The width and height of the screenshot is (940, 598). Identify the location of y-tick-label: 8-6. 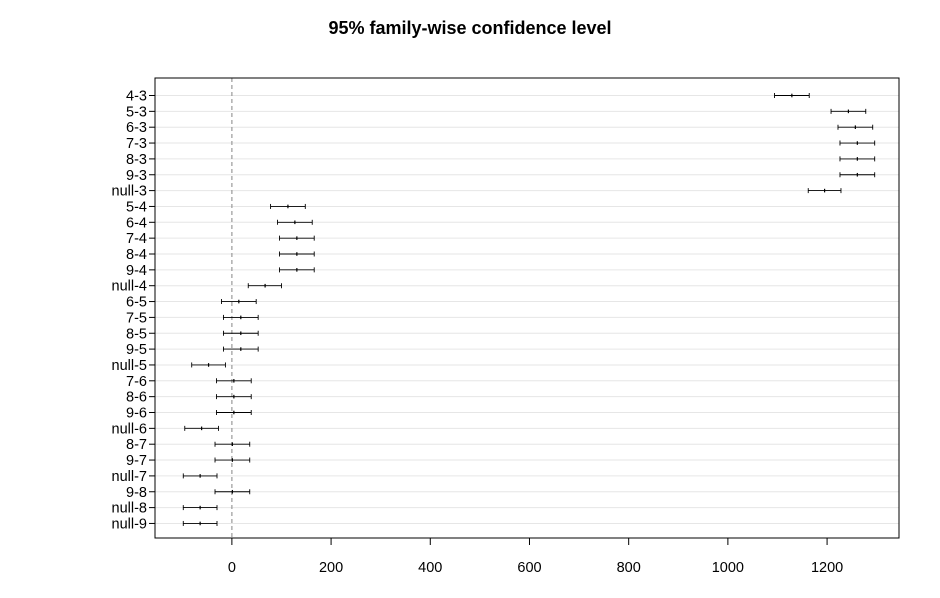
(136, 398).